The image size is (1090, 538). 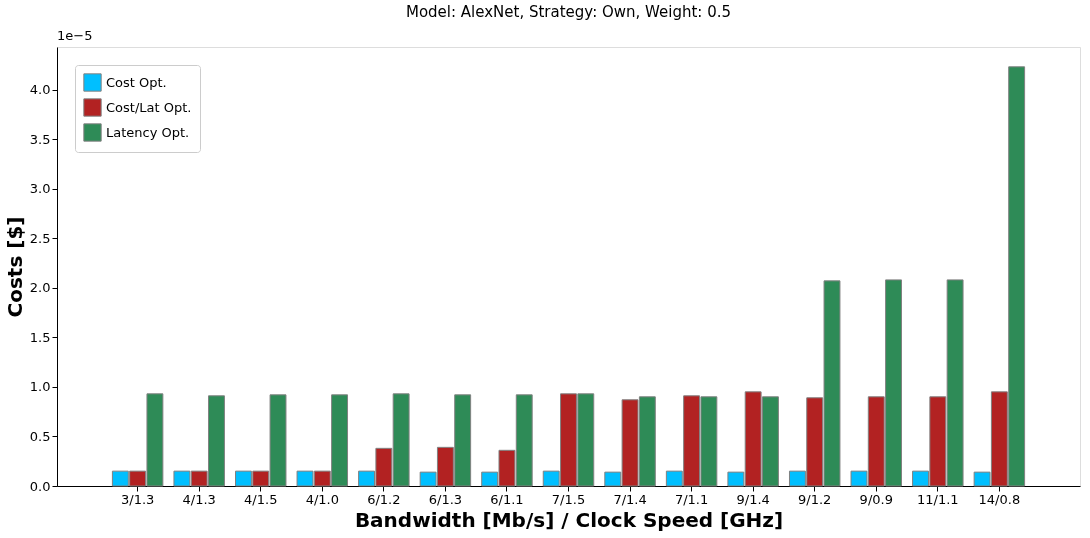 I want to click on x-tick-label: 4/1.5, so click(x=261, y=499).